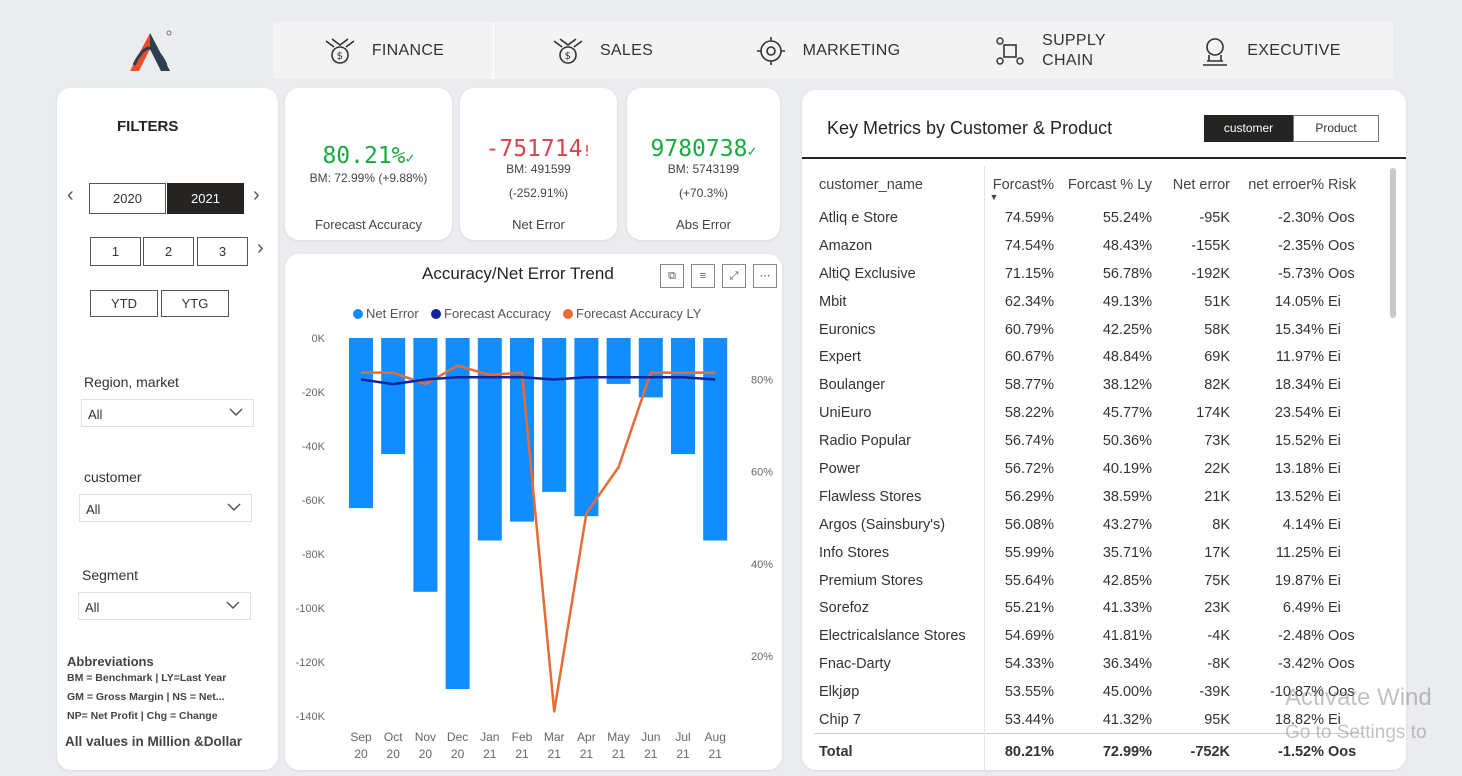 The image size is (1462, 776). What do you see at coordinates (770, 50) in the screenshot?
I see `marketing-icon` at bounding box center [770, 50].